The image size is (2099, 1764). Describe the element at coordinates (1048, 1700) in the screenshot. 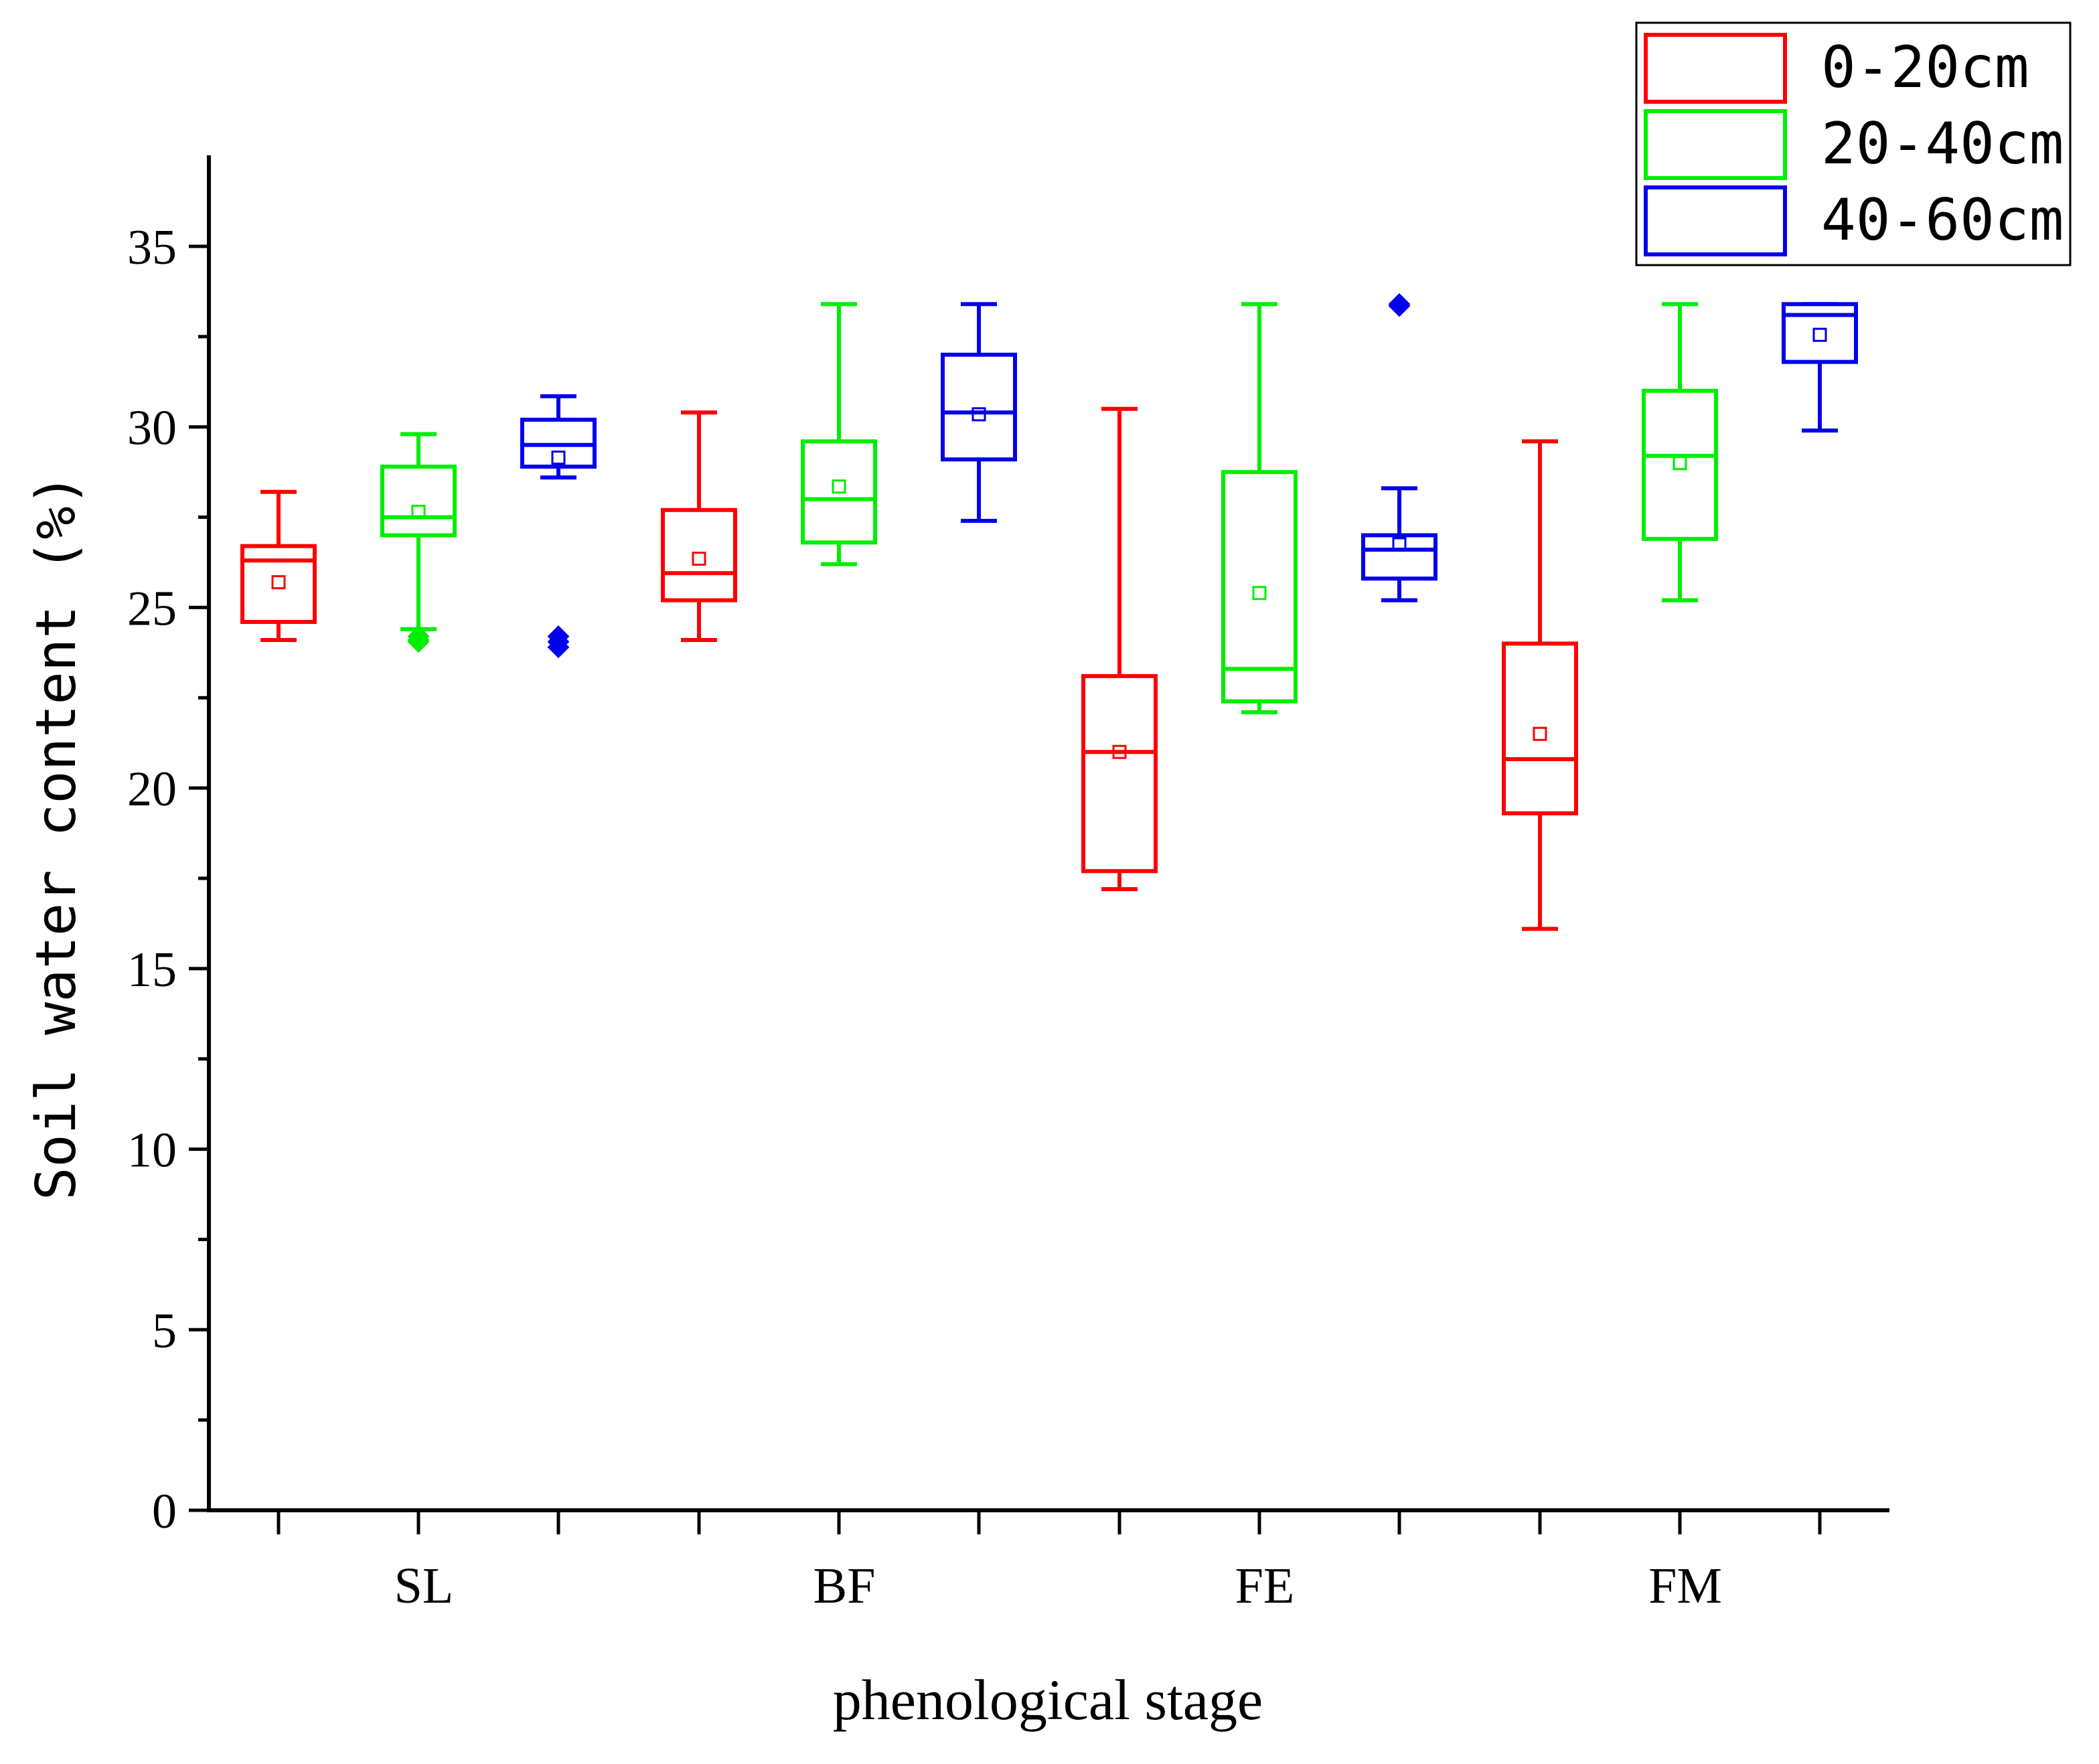

I see `x-axis-label: phenological stage` at that location.